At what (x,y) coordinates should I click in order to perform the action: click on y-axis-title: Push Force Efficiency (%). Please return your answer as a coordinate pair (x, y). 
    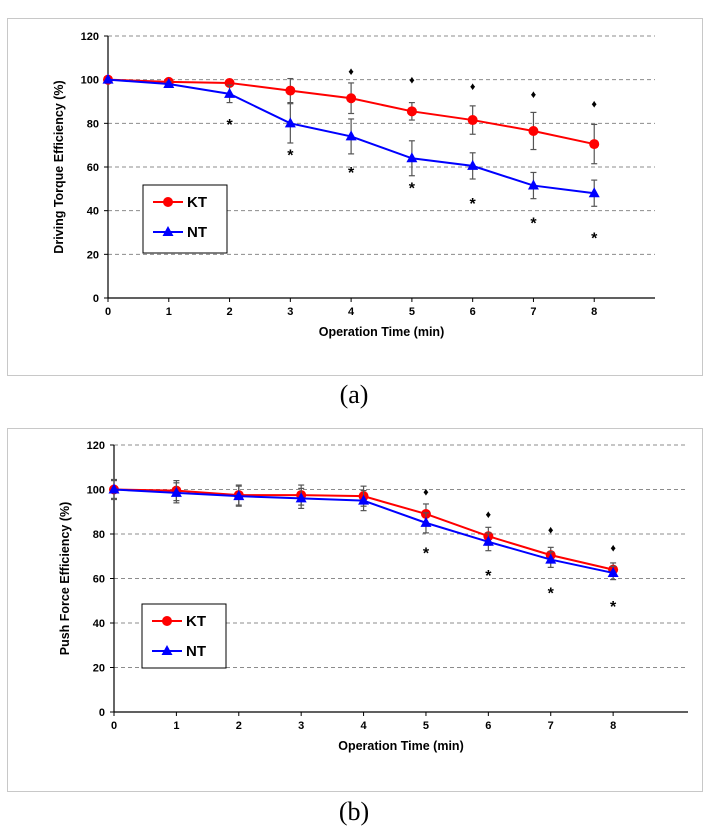
    Looking at the image, I should click on (65, 579).